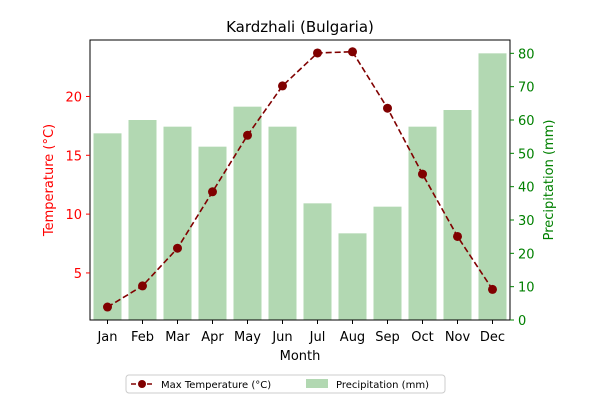  What do you see at coordinates (387, 337) in the screenshot?
I see `x-tick-label: Sep` at bounding box center [387, 337].